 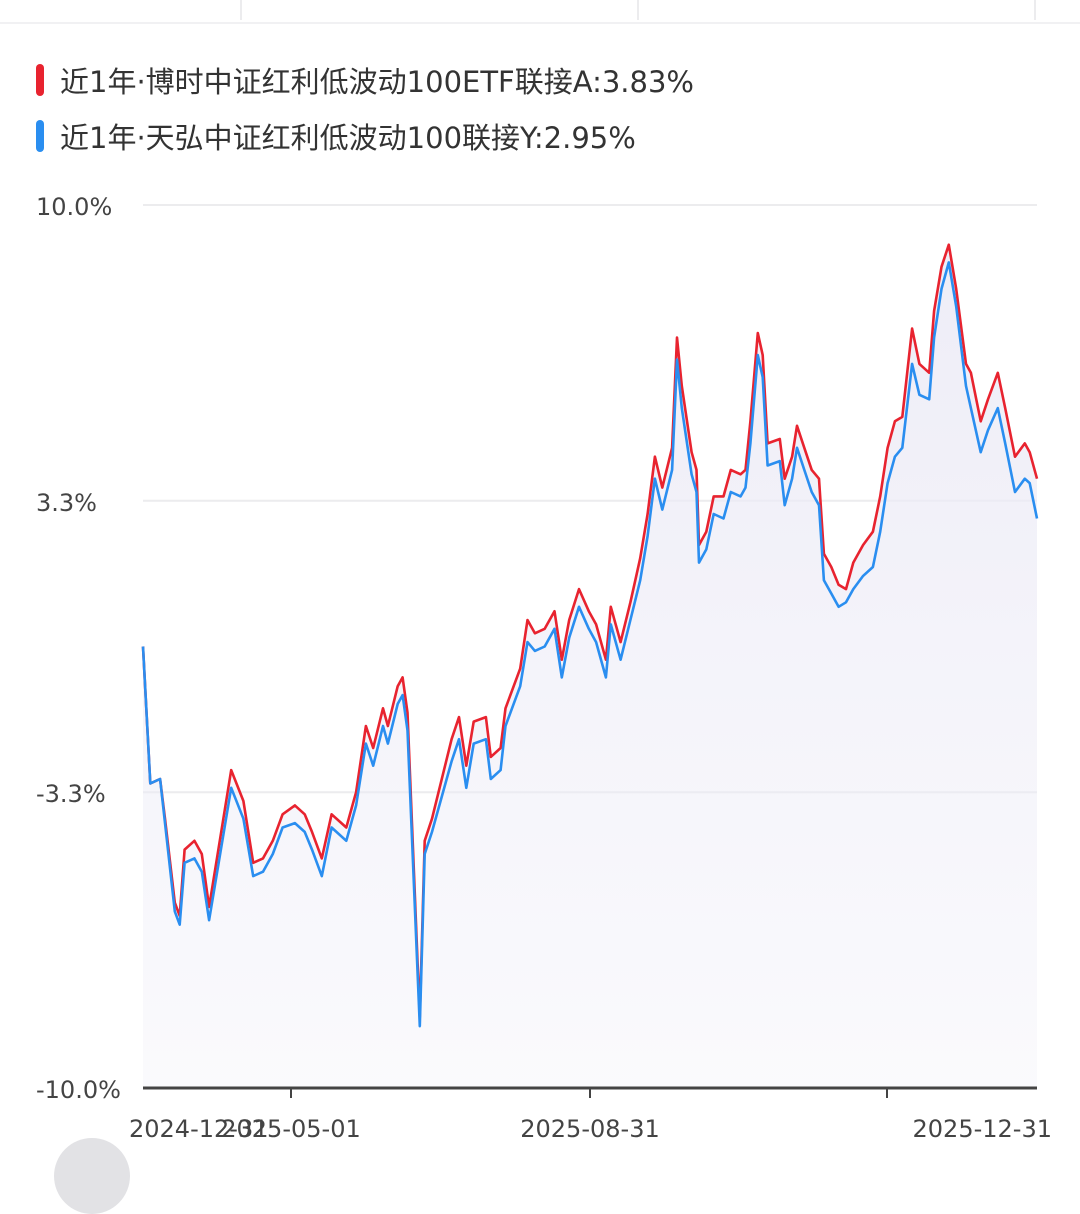 What do you see at coordinates (66, 503) in the screenshot?
I see `y-tick-label: 3.3%` at bounding box center [66, 503].